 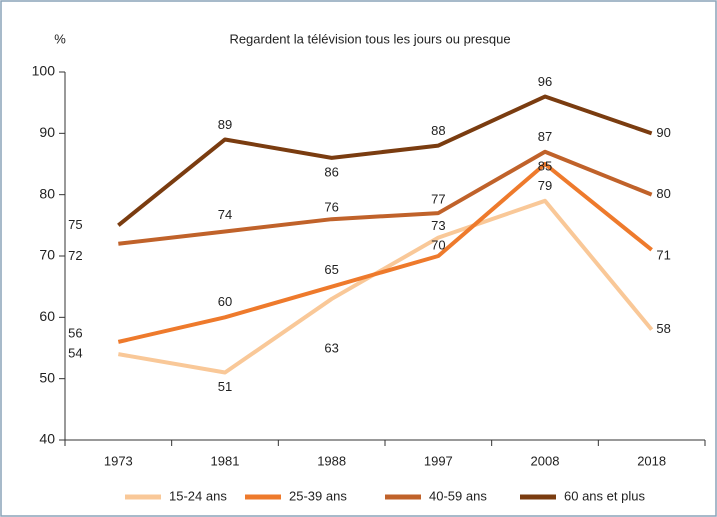 I want to click on y-tick-label: 80, so click(x=47, y=193).